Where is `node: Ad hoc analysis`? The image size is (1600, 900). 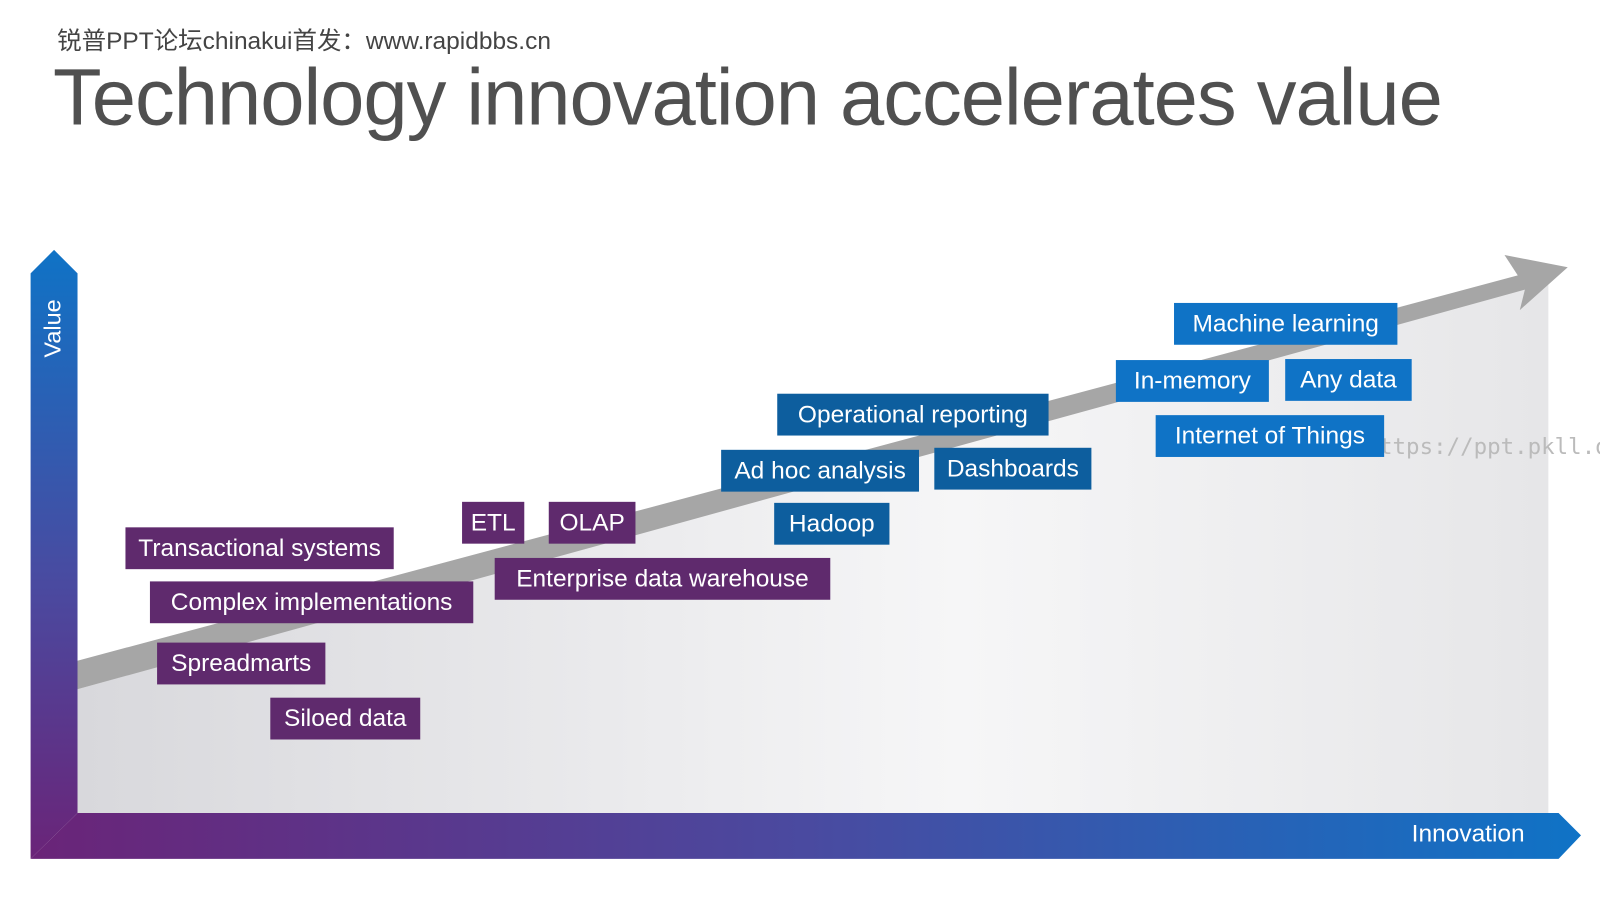
node: Ad hoc analysis is located at coordinates (820, 470).